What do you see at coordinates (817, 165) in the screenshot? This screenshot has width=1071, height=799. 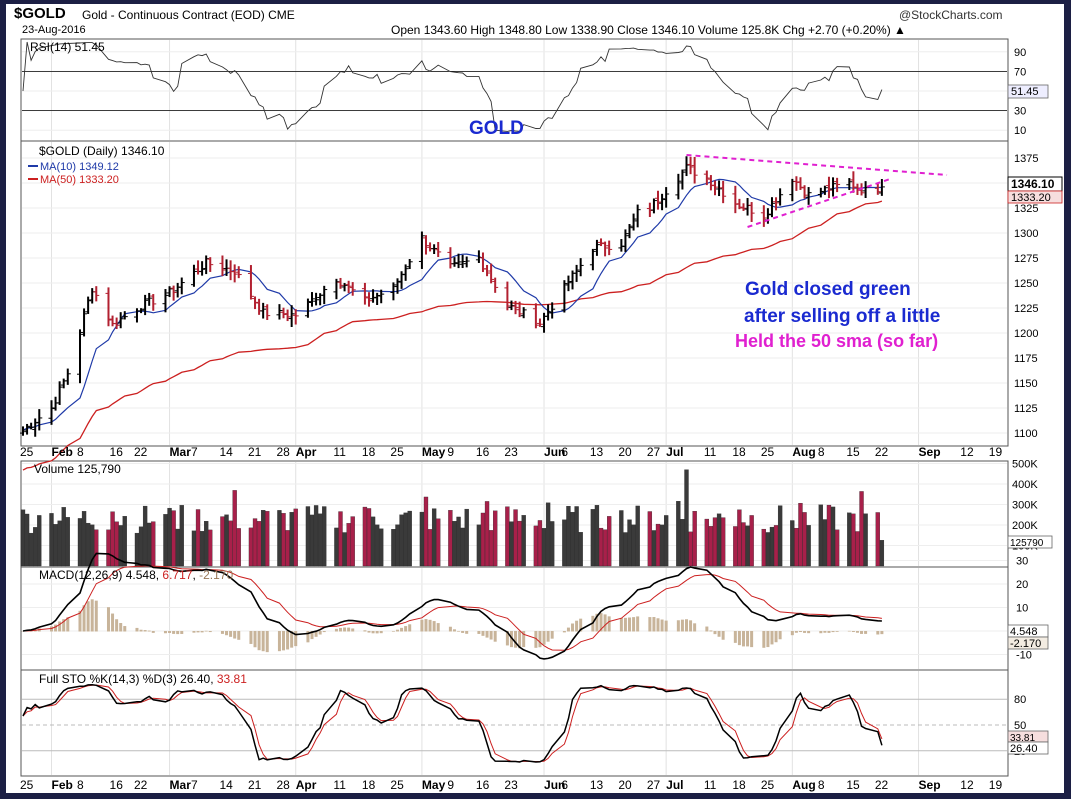 I see `resistance-trendline` at bounding box center [817, 165].